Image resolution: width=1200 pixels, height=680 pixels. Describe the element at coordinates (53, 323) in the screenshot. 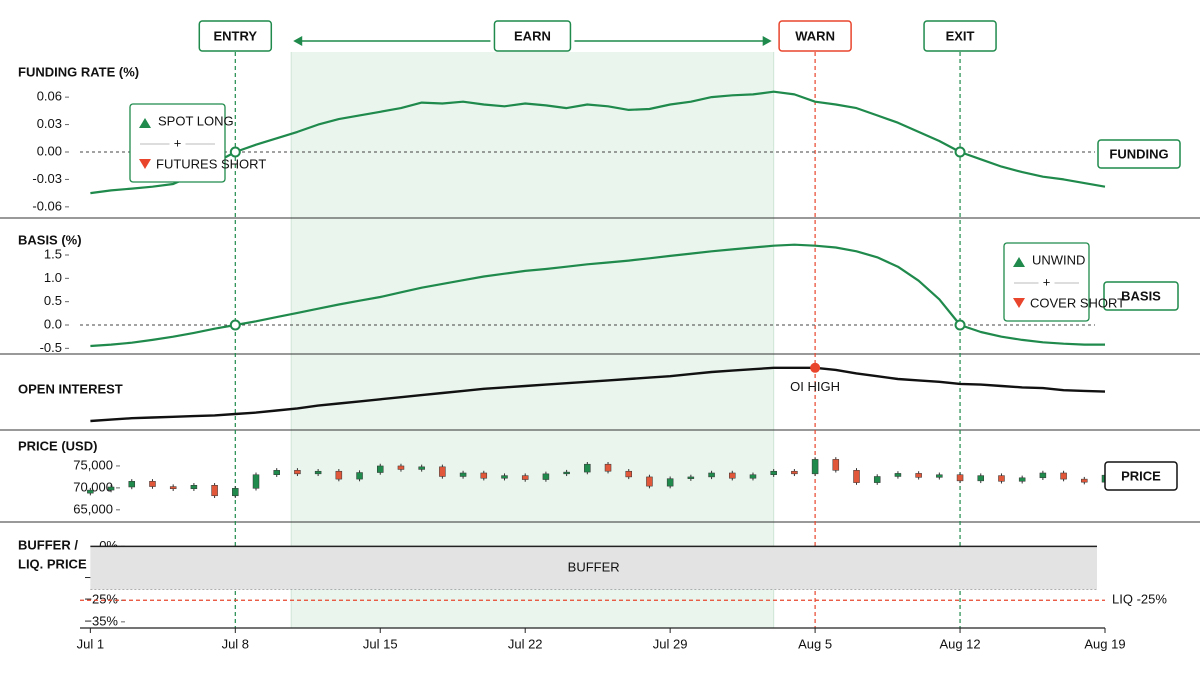

I see `y-tick-label: 0.0` at that location.